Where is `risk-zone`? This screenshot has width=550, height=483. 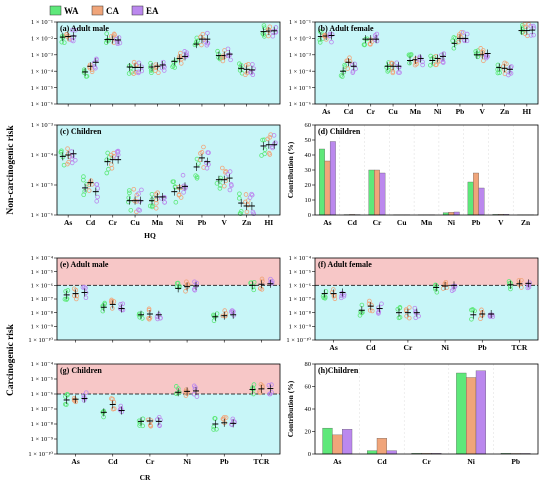
risk-zone is located at coordinates (168, 272).